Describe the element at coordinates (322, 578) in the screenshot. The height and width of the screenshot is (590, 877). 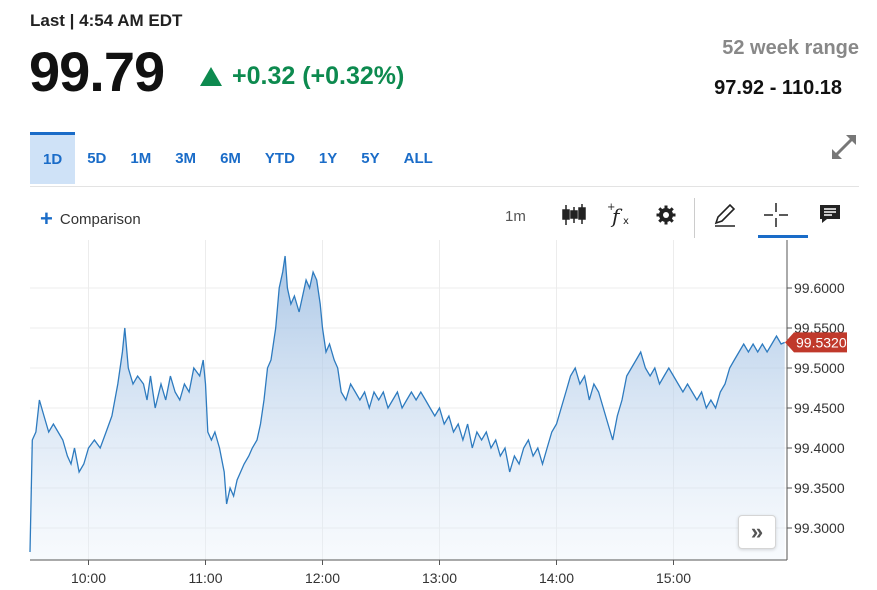
I see `x-tick-label: 12:00` at that location.